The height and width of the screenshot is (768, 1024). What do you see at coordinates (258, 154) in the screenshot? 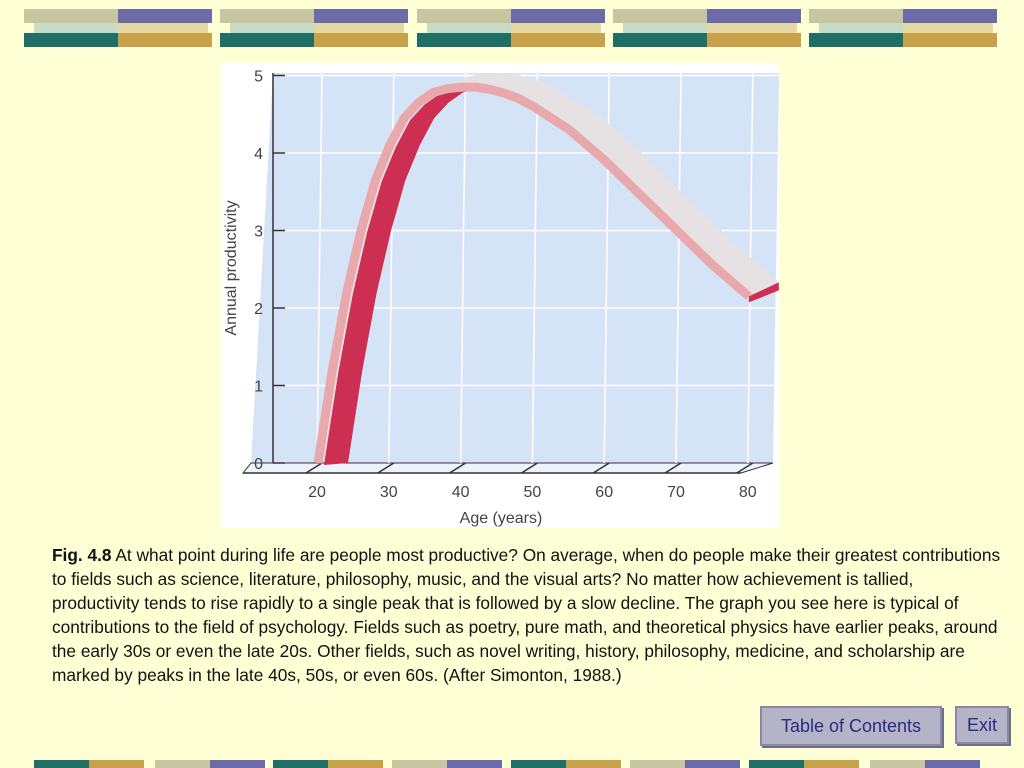
I see `y-tick-label: 4` at bounding box center [258, 154].